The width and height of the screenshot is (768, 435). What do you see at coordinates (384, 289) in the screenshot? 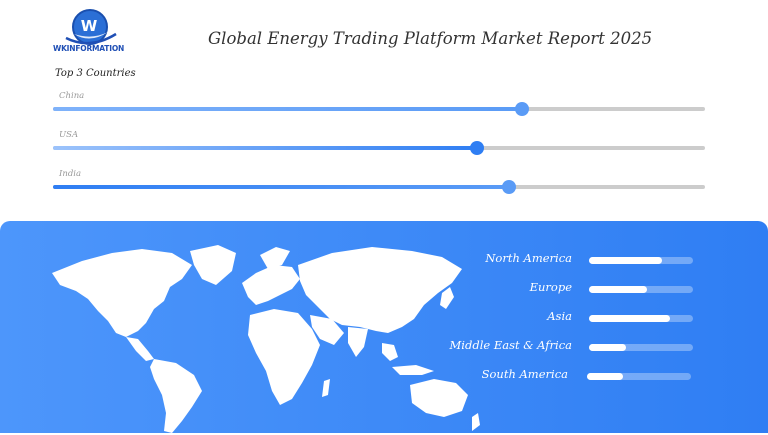
I see `region-row-europe: Europe` at bounding box center [384, 289].